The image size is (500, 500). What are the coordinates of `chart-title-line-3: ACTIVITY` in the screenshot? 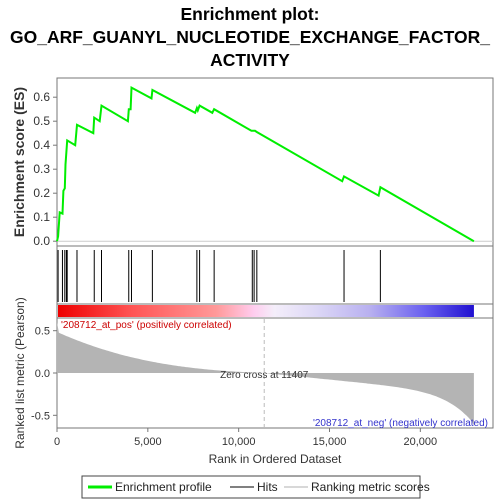 It's located at (250, 60).